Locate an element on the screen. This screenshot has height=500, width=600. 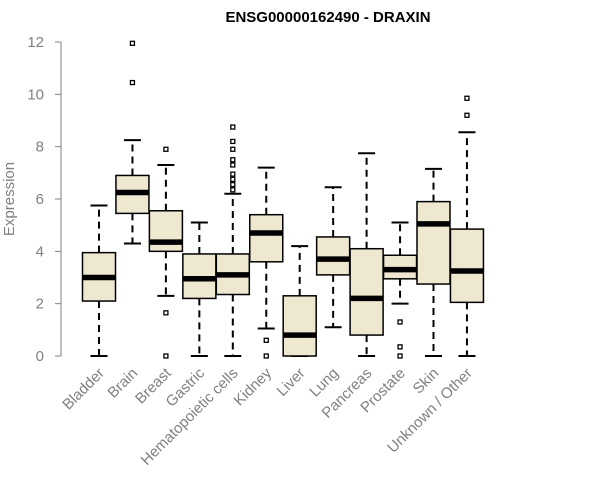
y-tick-label: 4 is located at coordinates (40, 251).